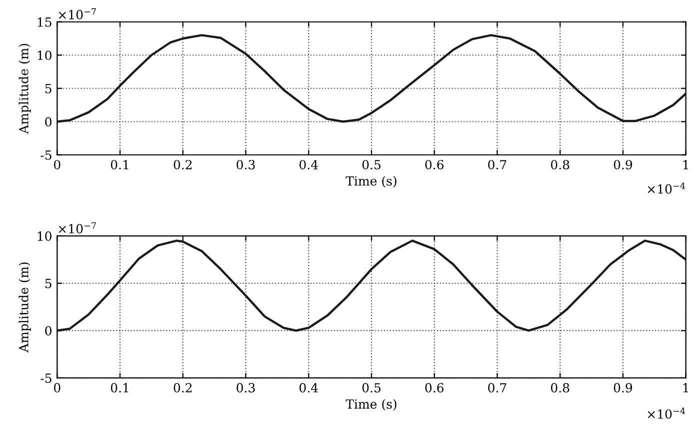 The image size is (697, 429). I want to click on y-tick-label: 15, so click(45, 22).